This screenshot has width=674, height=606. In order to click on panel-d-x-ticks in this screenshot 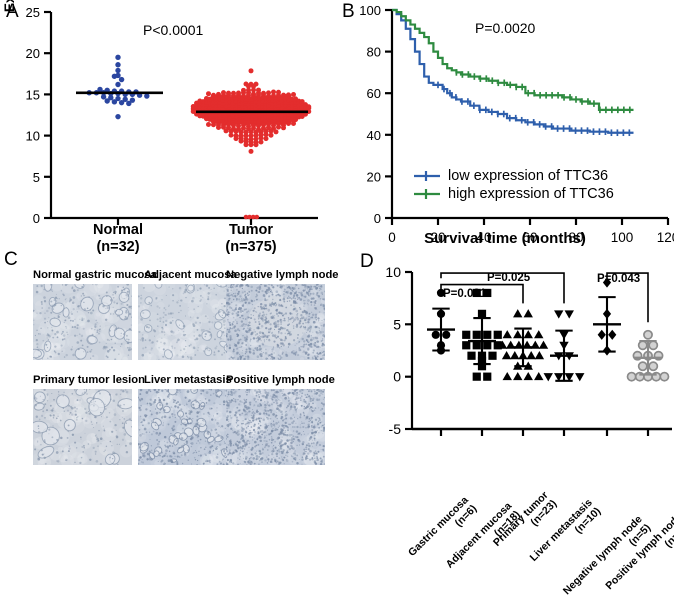, I will do `click(544, 432)`.